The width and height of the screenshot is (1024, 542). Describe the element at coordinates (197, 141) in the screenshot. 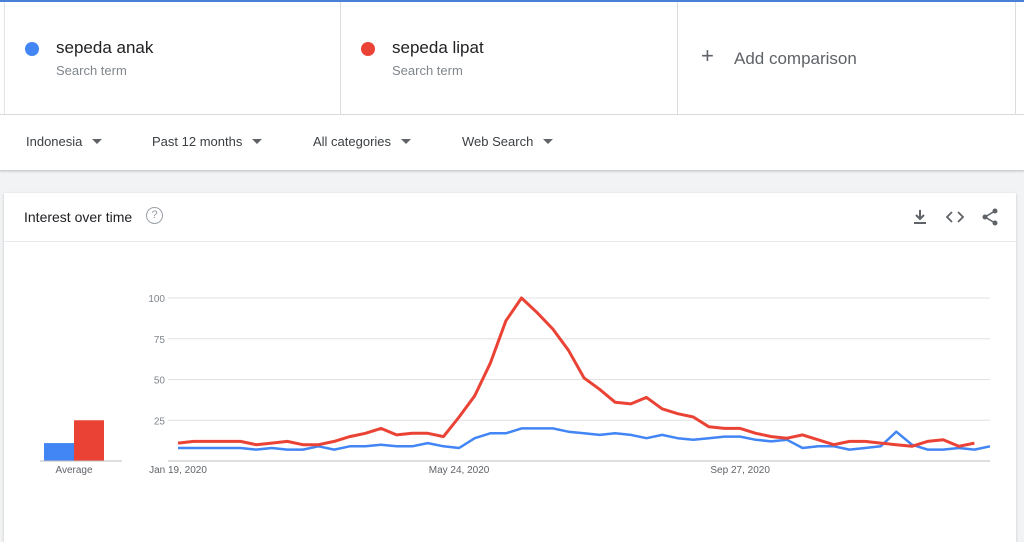

I see `time-range-value: Past 12 months` at that location.